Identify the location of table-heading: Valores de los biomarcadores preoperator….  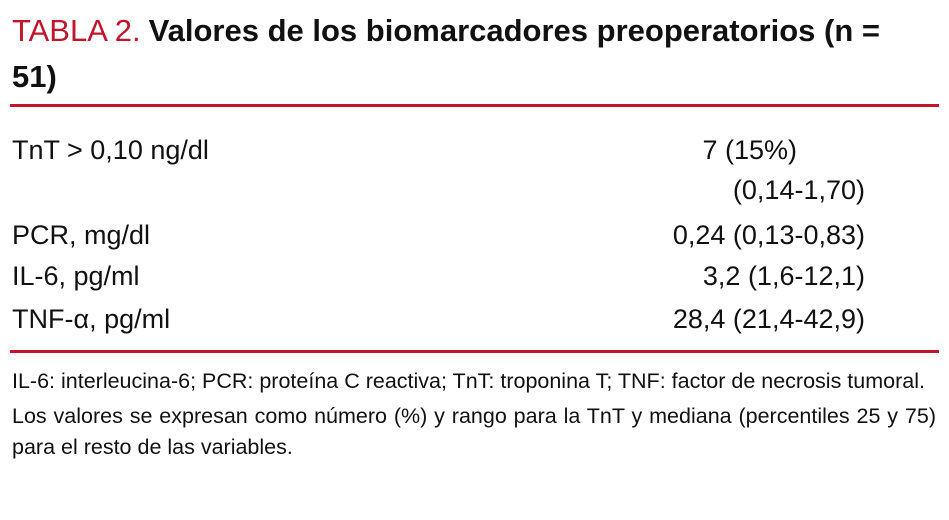
(446, 53).